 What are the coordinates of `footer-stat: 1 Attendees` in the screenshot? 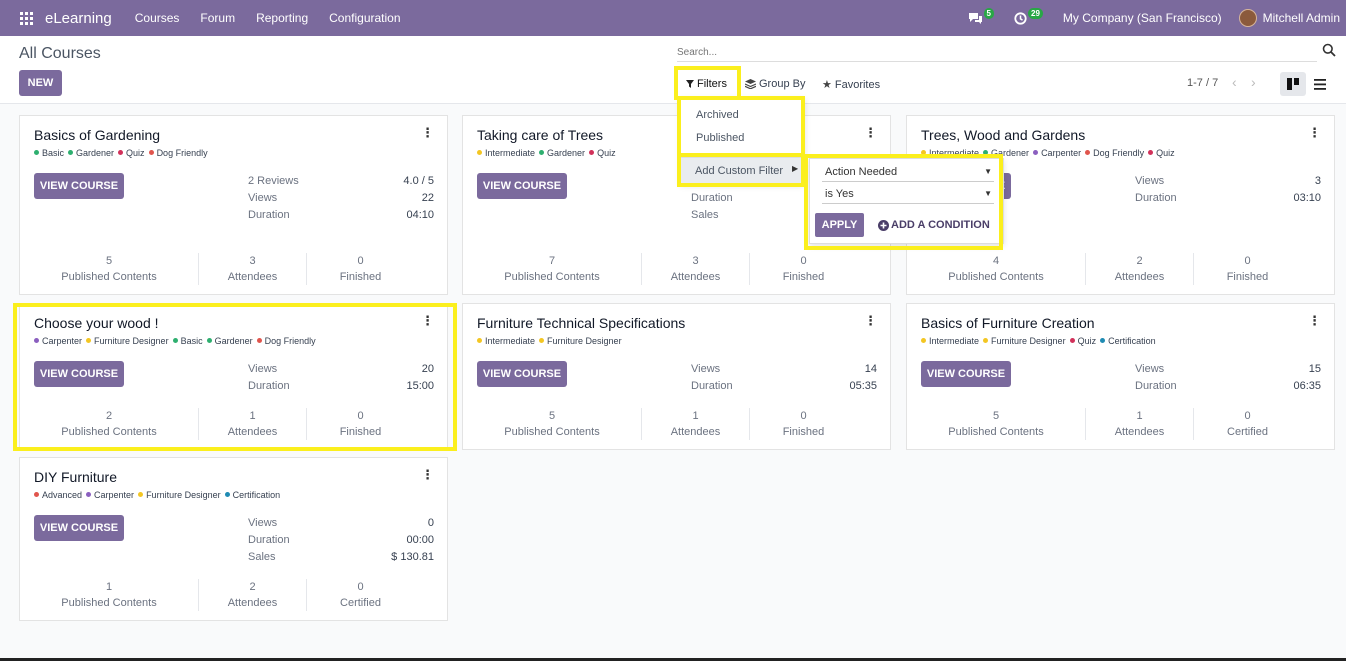 It's located at (1139, 424).